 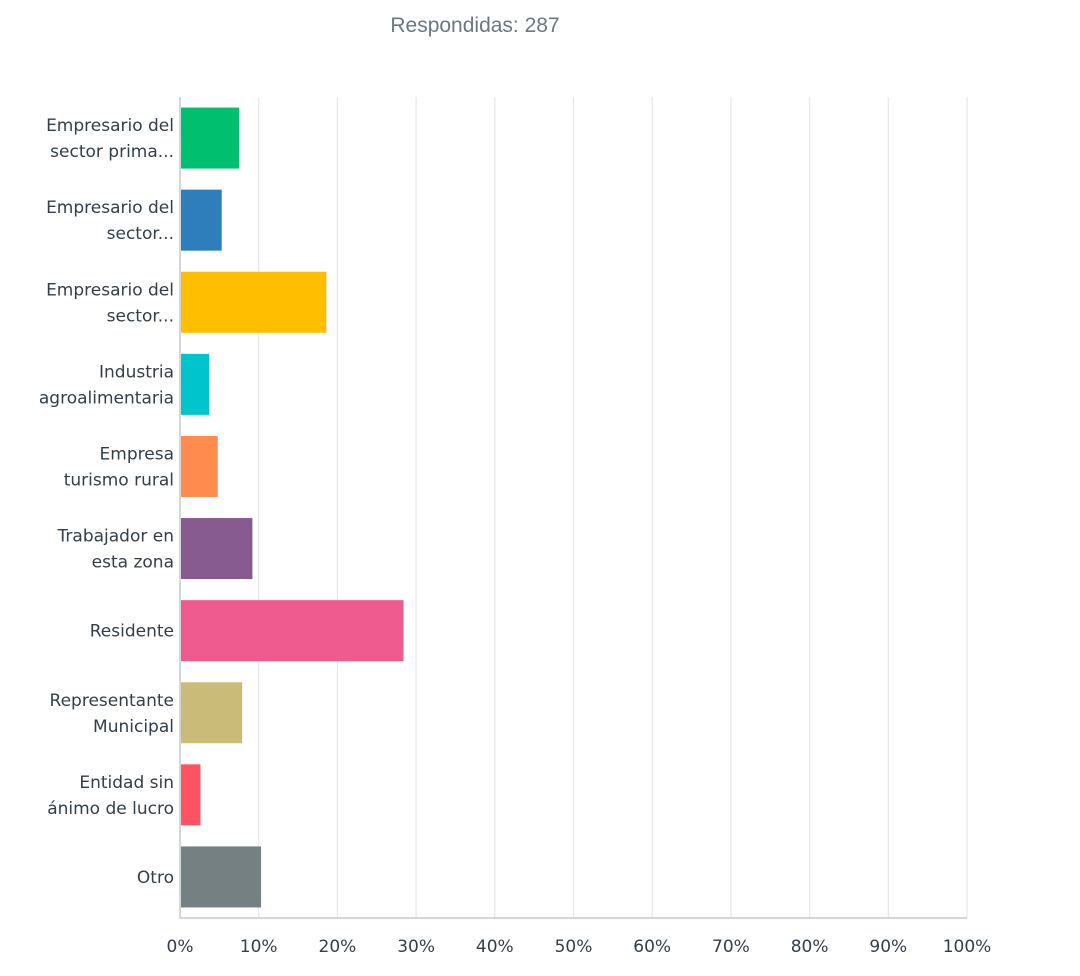 I want to click on x-tick-label: 10%, so click(x=259, y=947).